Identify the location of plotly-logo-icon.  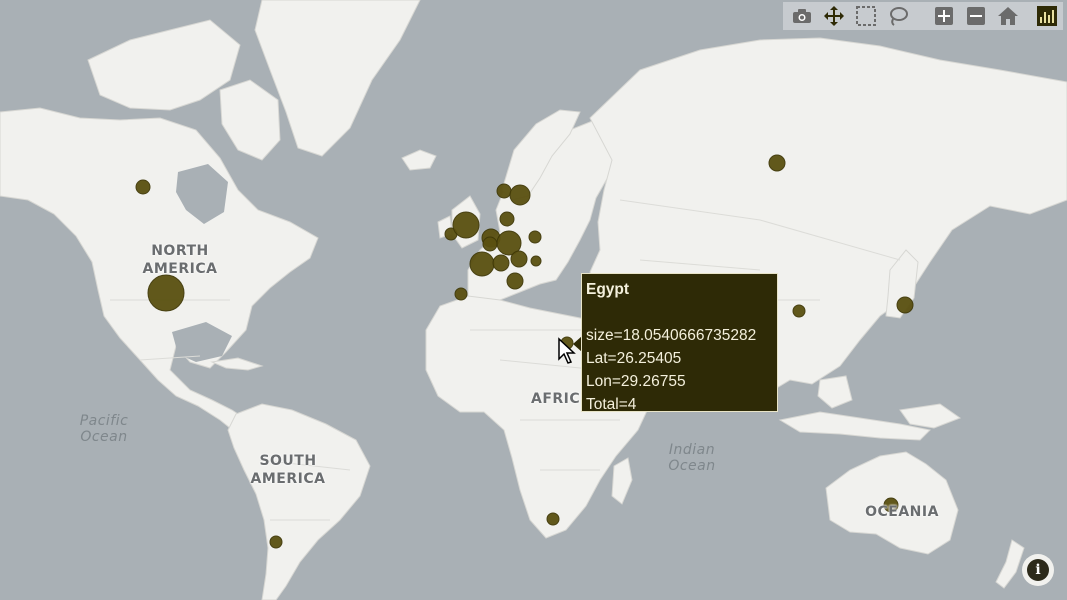
(1047, 16).